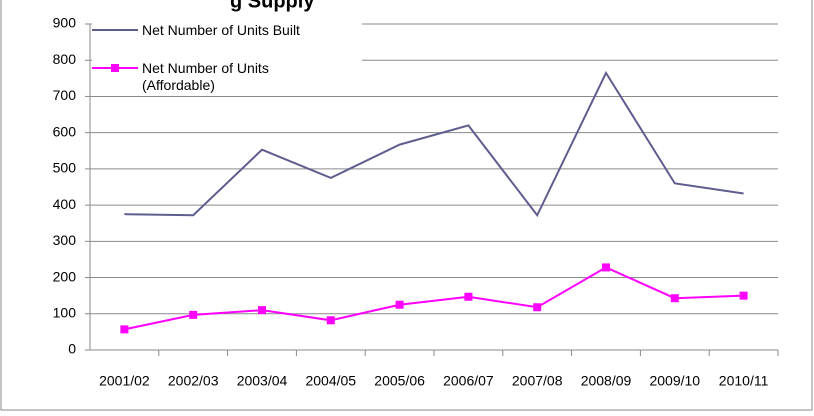  What do you see at coordinates (65, 168) in the screenshot?
I see `y-tick-label: 500` at bounding box center [65, 168].